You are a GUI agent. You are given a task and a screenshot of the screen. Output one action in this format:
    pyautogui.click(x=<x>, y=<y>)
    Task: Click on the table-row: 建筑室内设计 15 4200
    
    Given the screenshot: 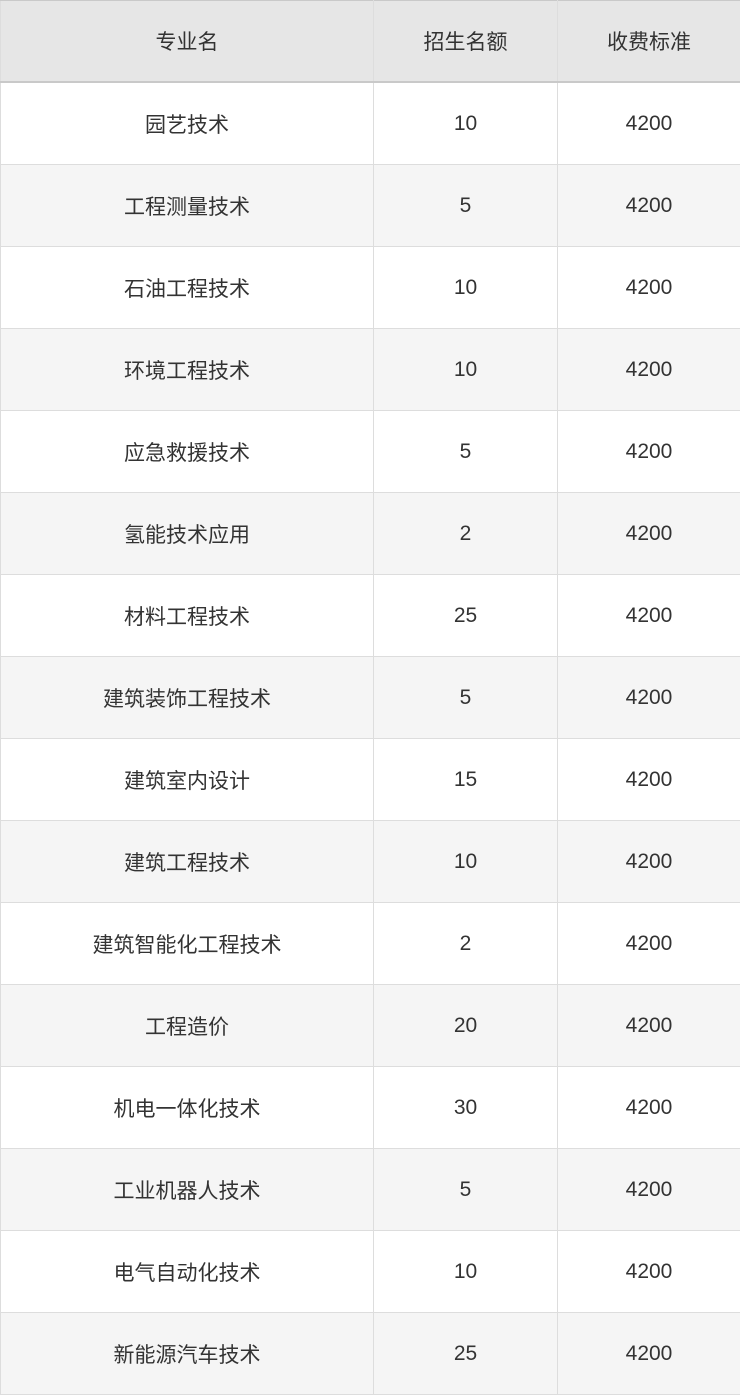 What is the action you would take?
    pyautogui.click(x=370, y=779)
    